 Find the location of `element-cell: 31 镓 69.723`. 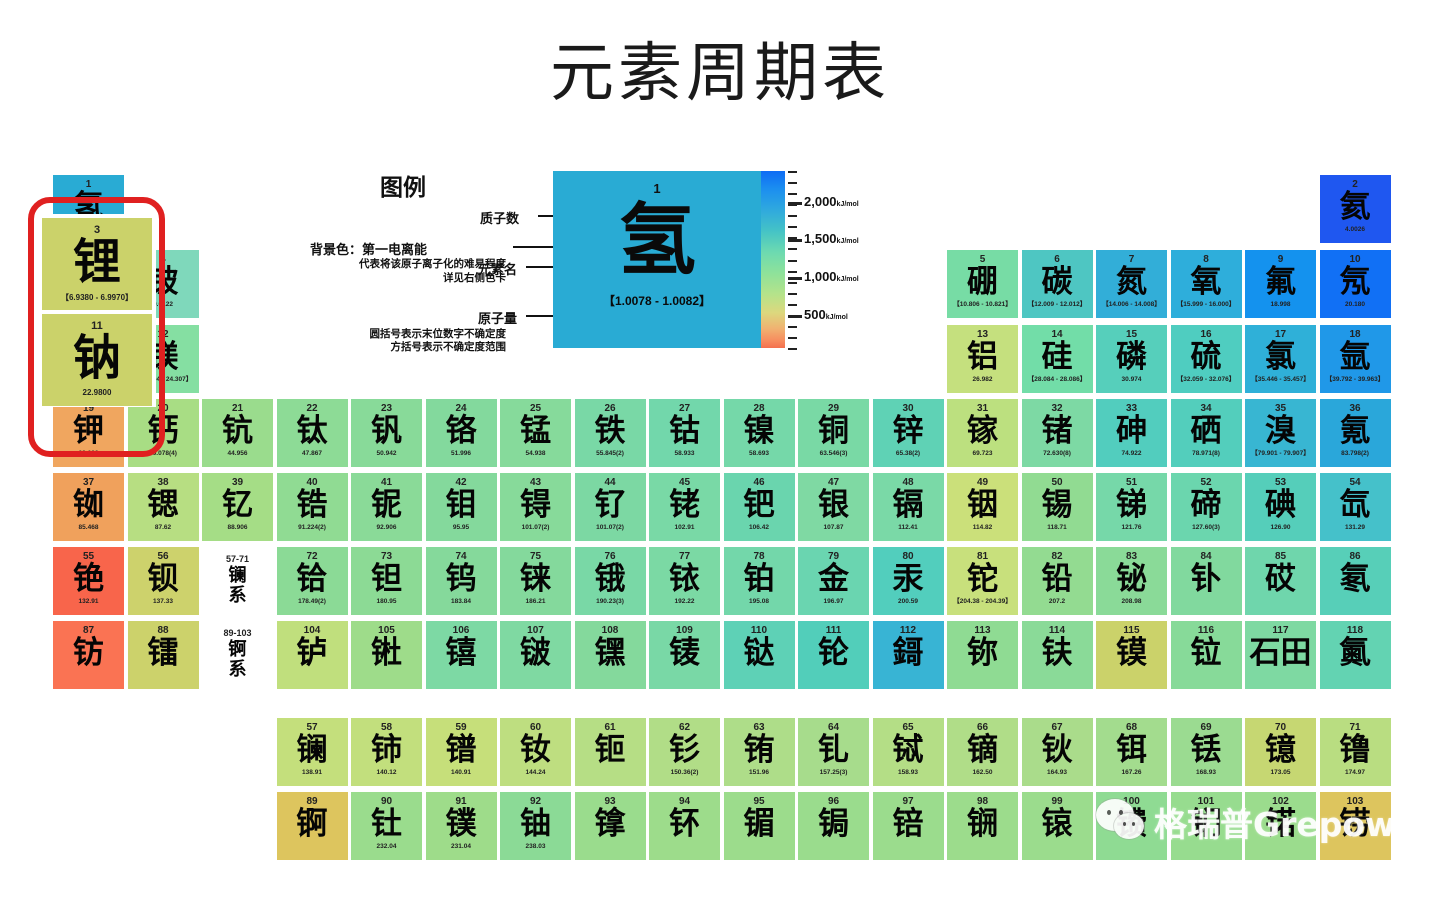

element-cell: 31 镓 69.723 is located at coordinates (982, 433).